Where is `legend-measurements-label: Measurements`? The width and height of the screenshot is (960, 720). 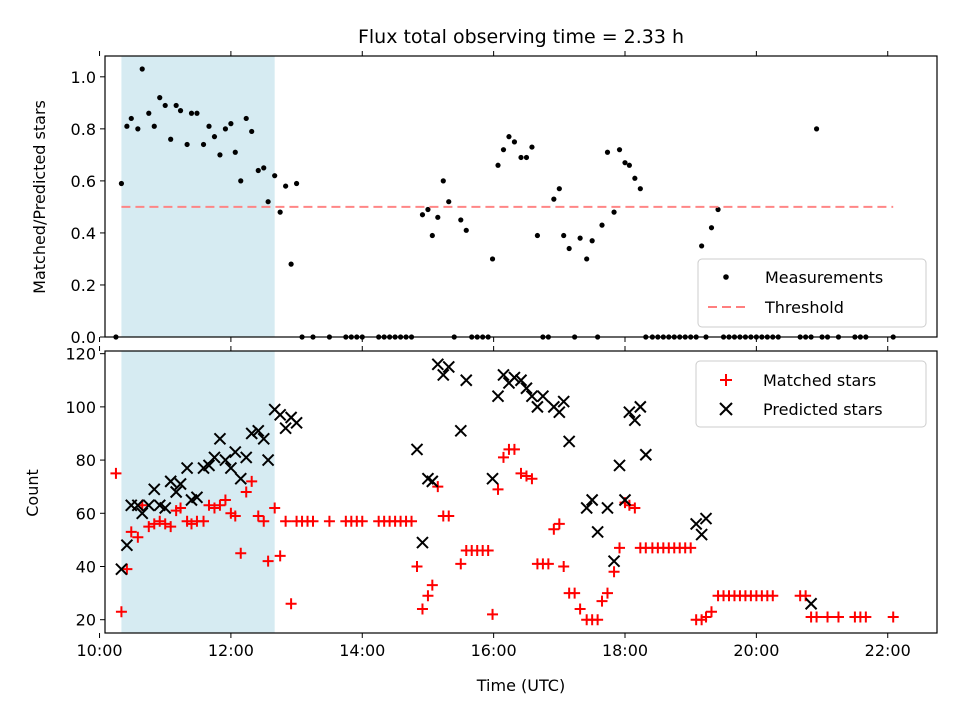
legend-measurements-label: Measurements is located at coordinates (824, 277).